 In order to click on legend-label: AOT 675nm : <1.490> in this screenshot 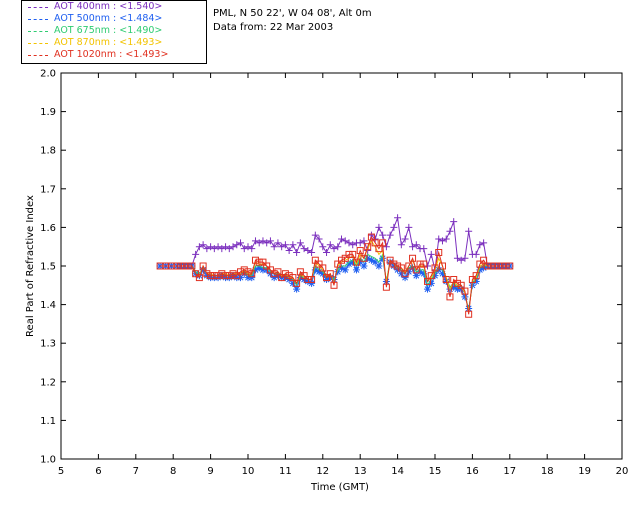, I will do `click(108, 30)`.